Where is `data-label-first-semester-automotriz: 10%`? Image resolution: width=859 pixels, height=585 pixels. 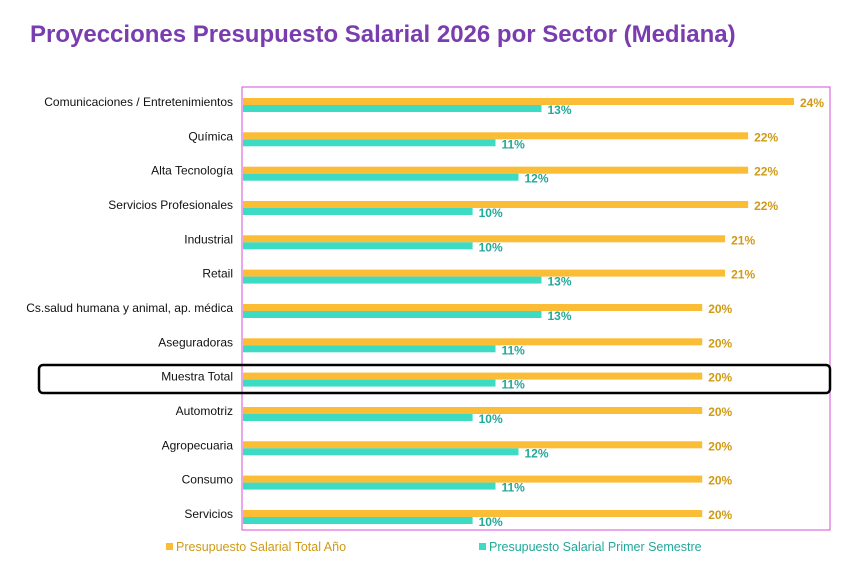 data-label-first-semester-automotriz: 10% is located at coordinates (491, 419).